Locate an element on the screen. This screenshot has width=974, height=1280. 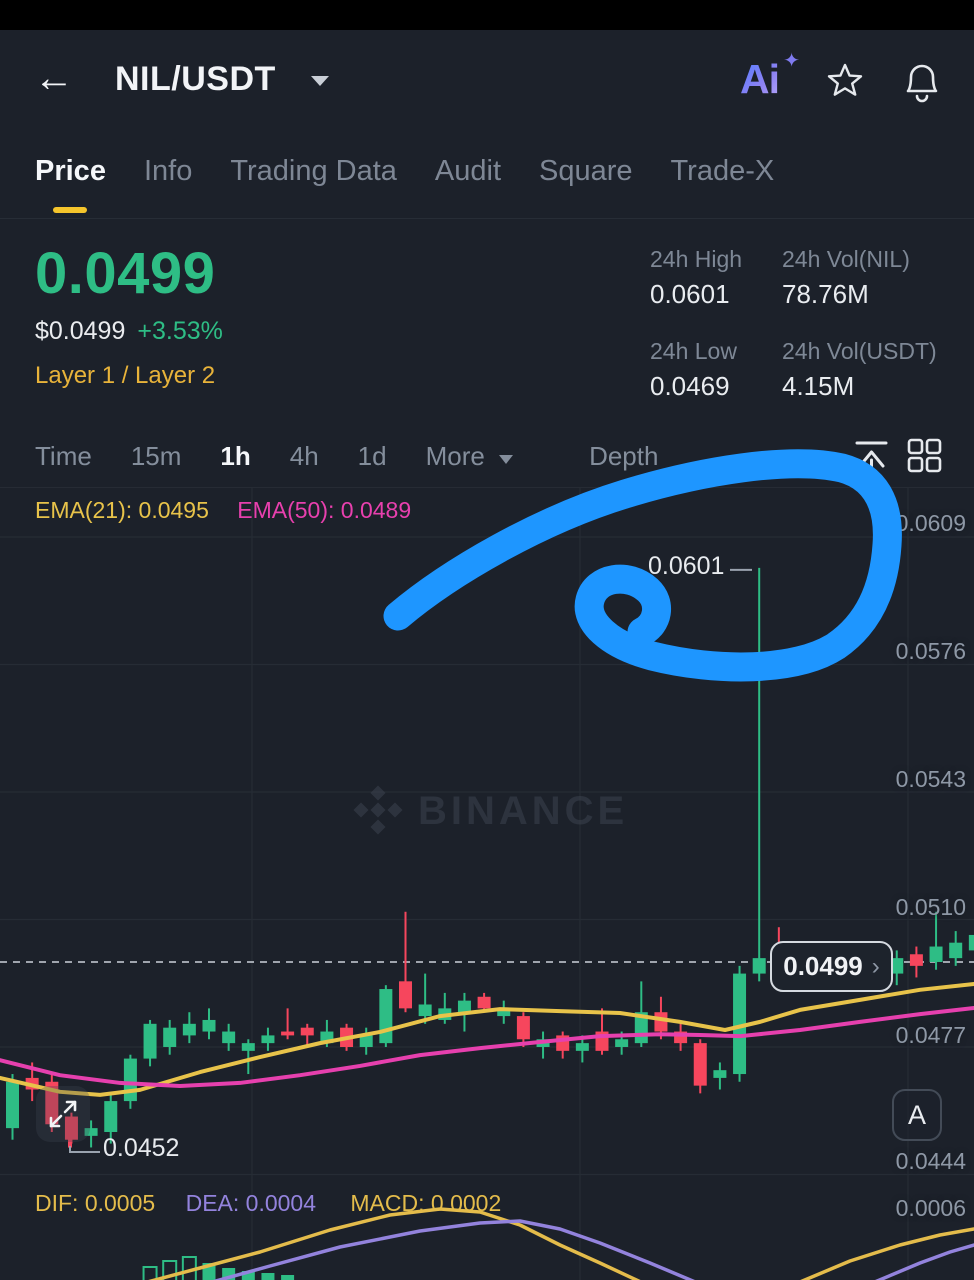
chevron-right-icon: › is located at coordinates (875, 966).